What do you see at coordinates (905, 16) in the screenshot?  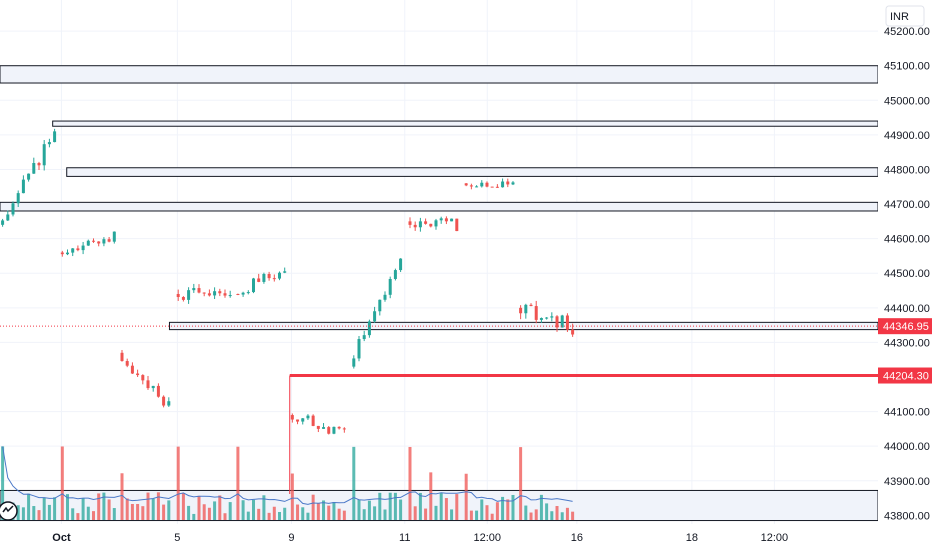 I see `currency-badge: INR` at bounding box center [905, 16].